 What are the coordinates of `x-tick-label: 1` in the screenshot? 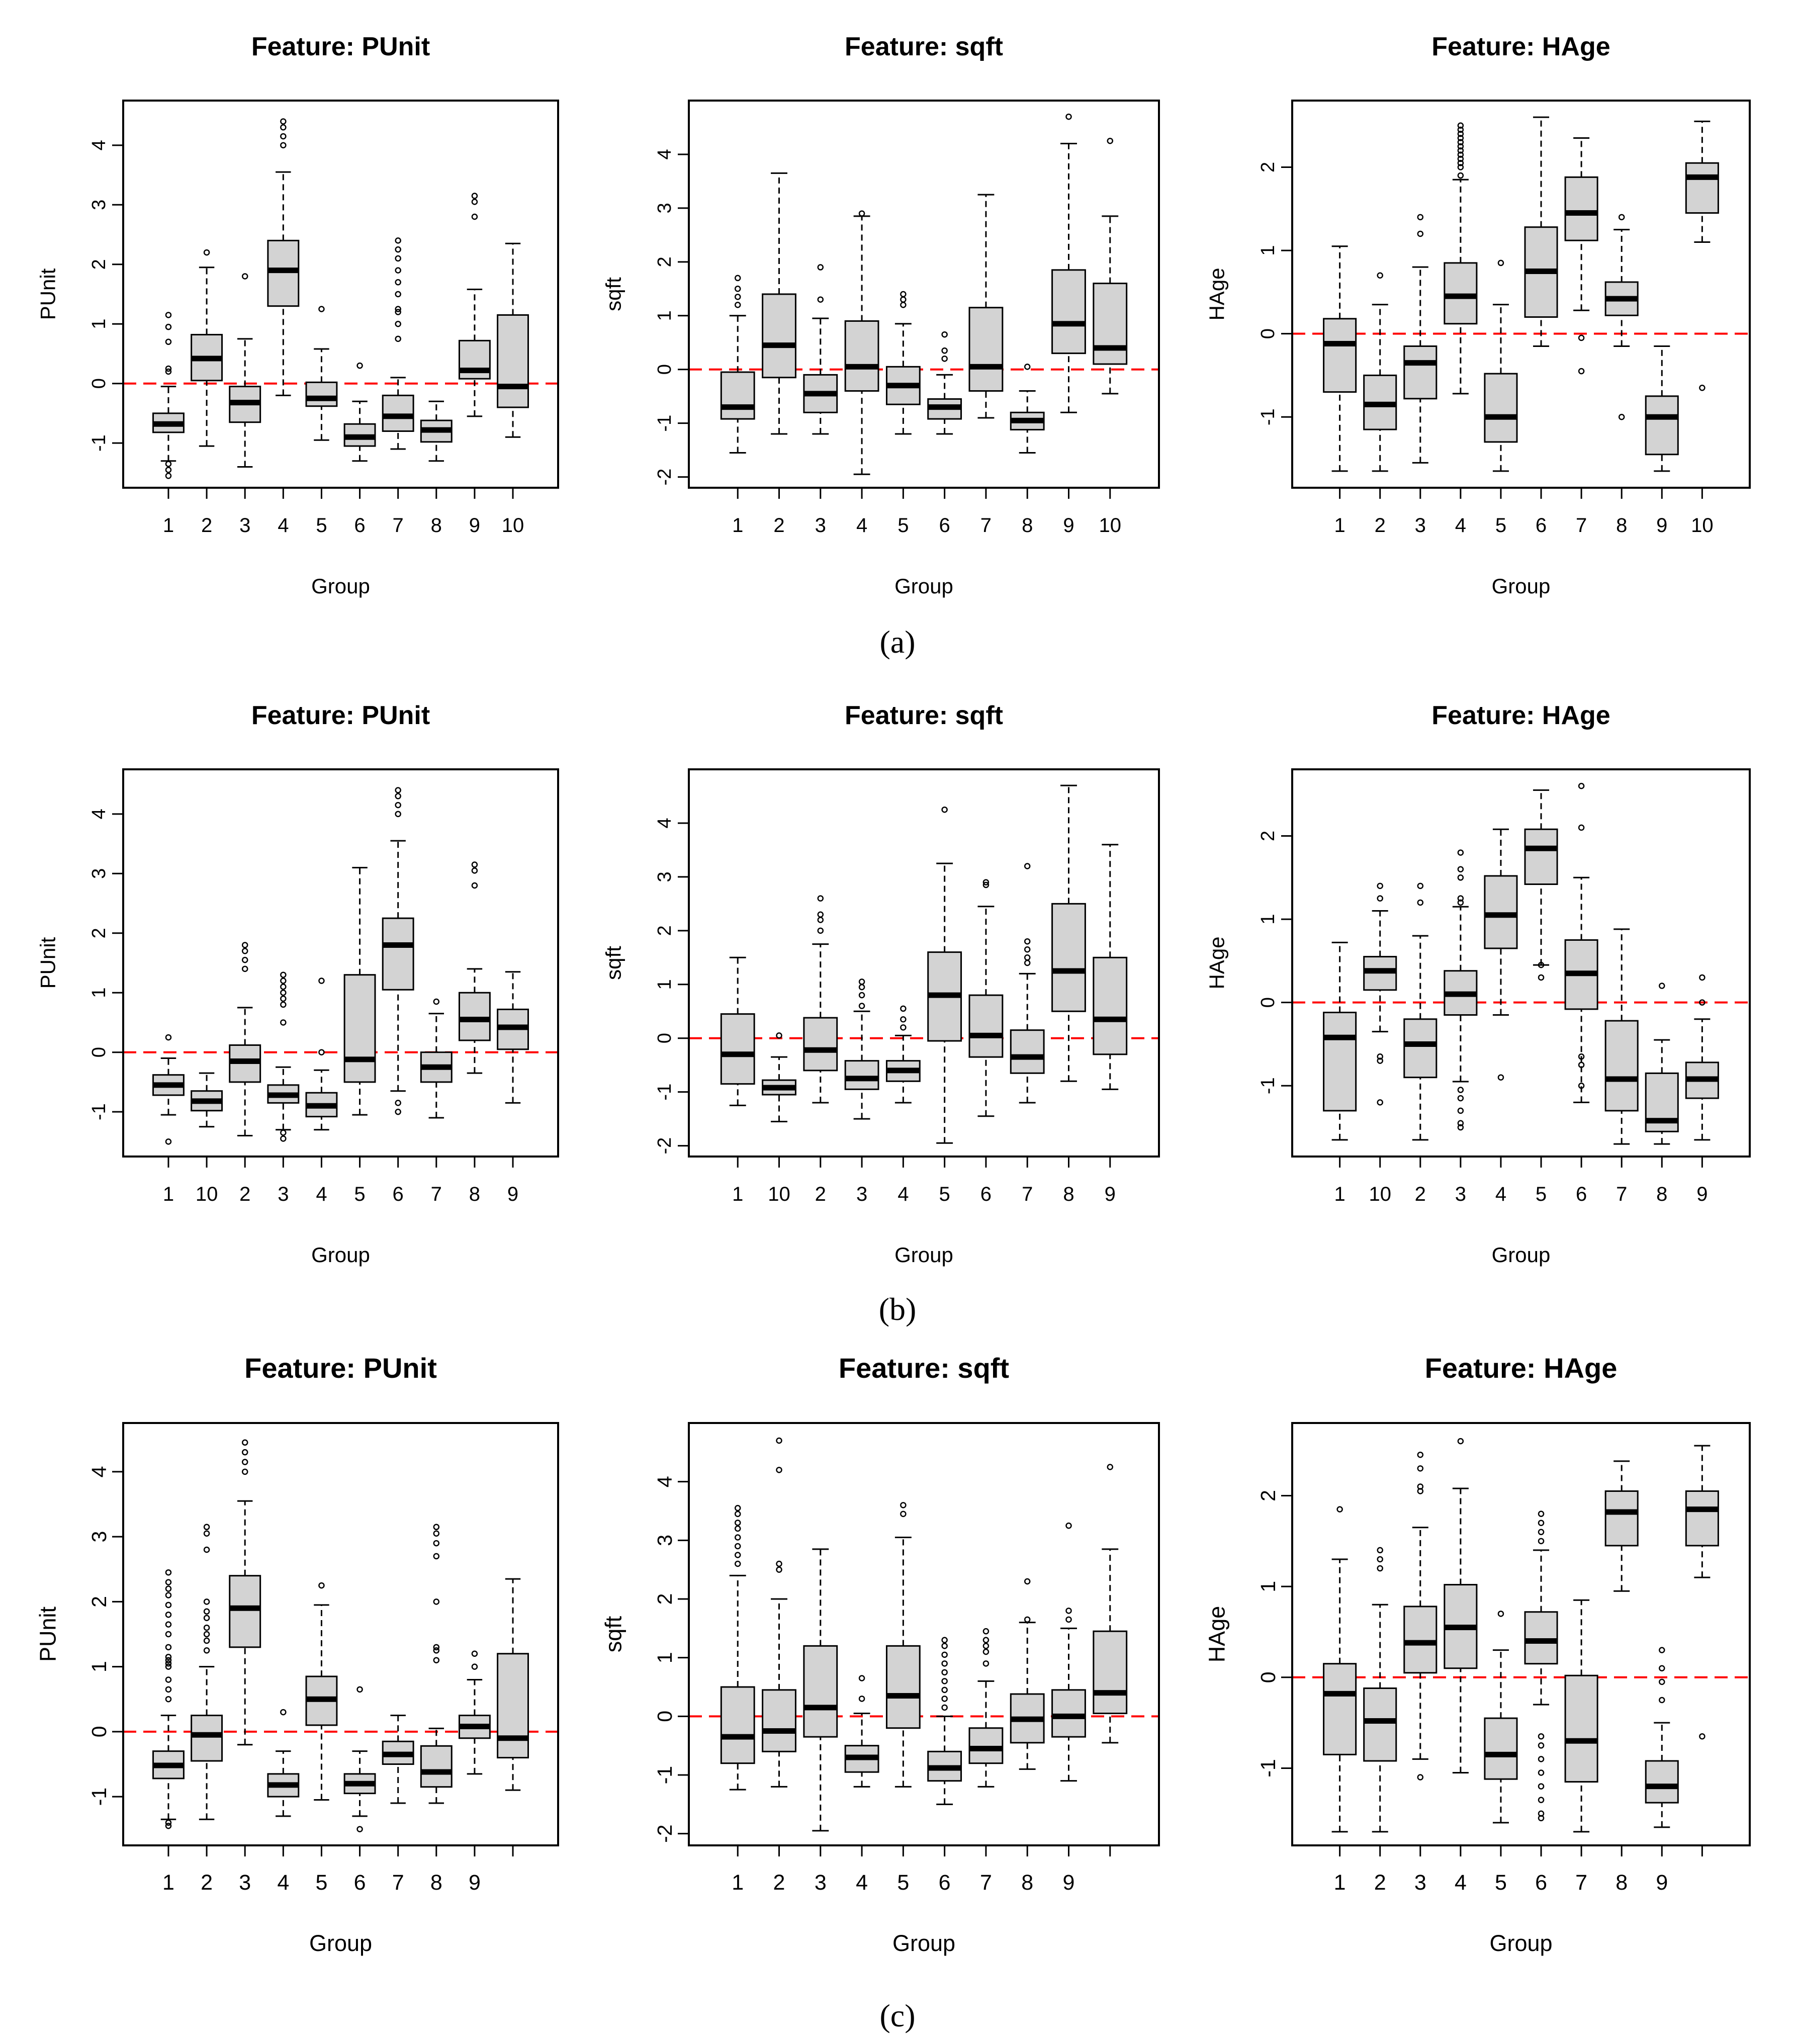 It's located at (1340, 1883).